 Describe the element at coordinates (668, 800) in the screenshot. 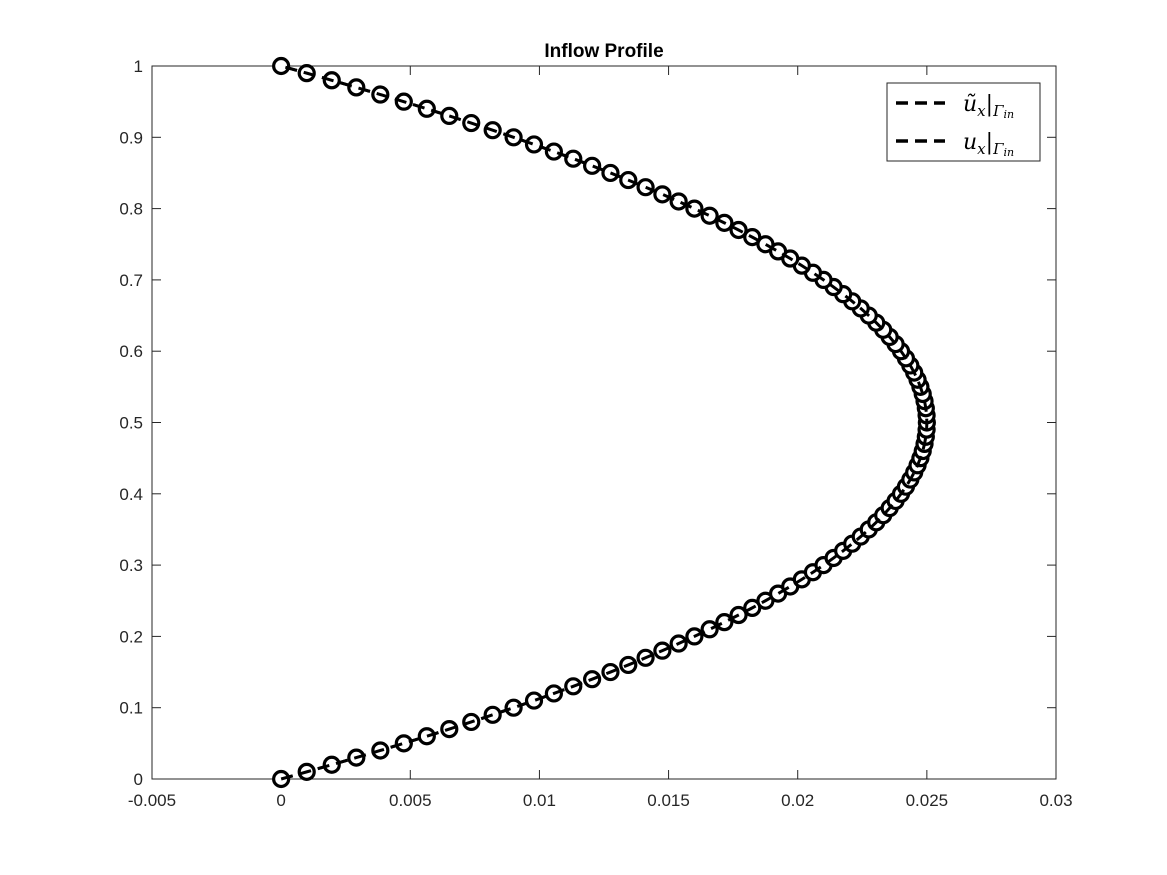

I see `x-tick-label: 0.015` at that location.